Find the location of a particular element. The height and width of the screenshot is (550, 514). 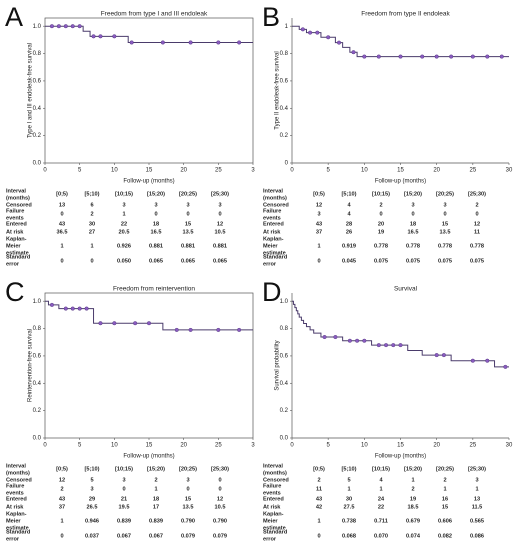

table-cell: [10;15) is located at coordinates (381, 194).